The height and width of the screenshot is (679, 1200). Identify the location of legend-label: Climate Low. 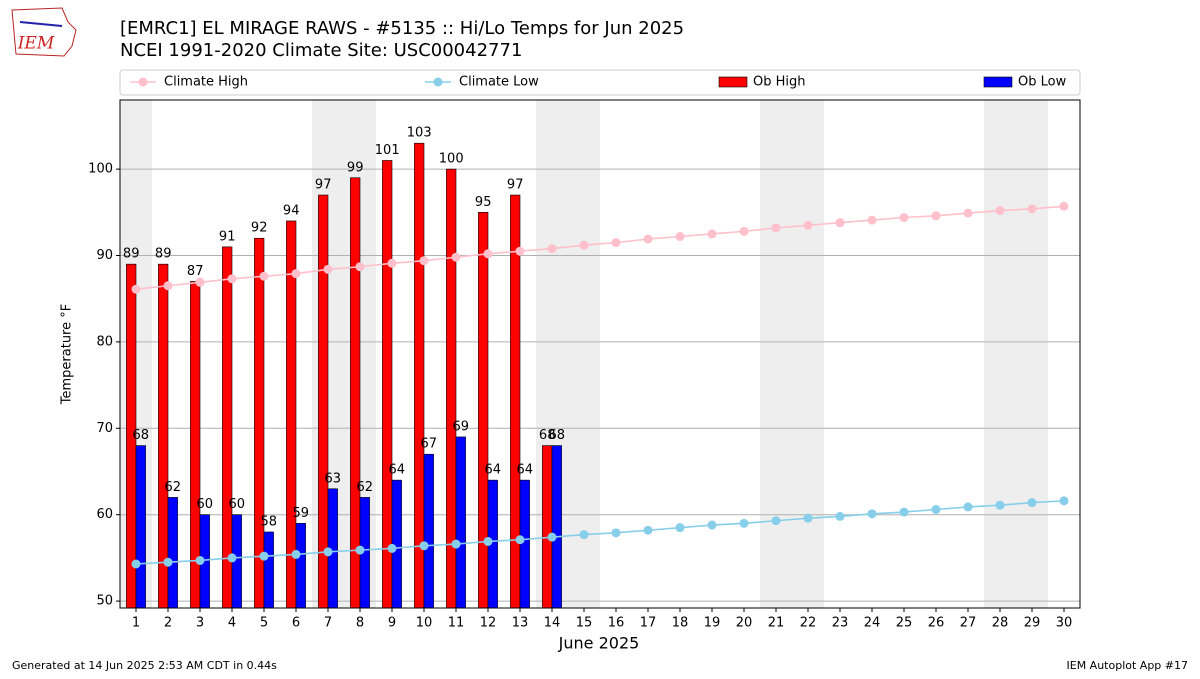
(499, 82).